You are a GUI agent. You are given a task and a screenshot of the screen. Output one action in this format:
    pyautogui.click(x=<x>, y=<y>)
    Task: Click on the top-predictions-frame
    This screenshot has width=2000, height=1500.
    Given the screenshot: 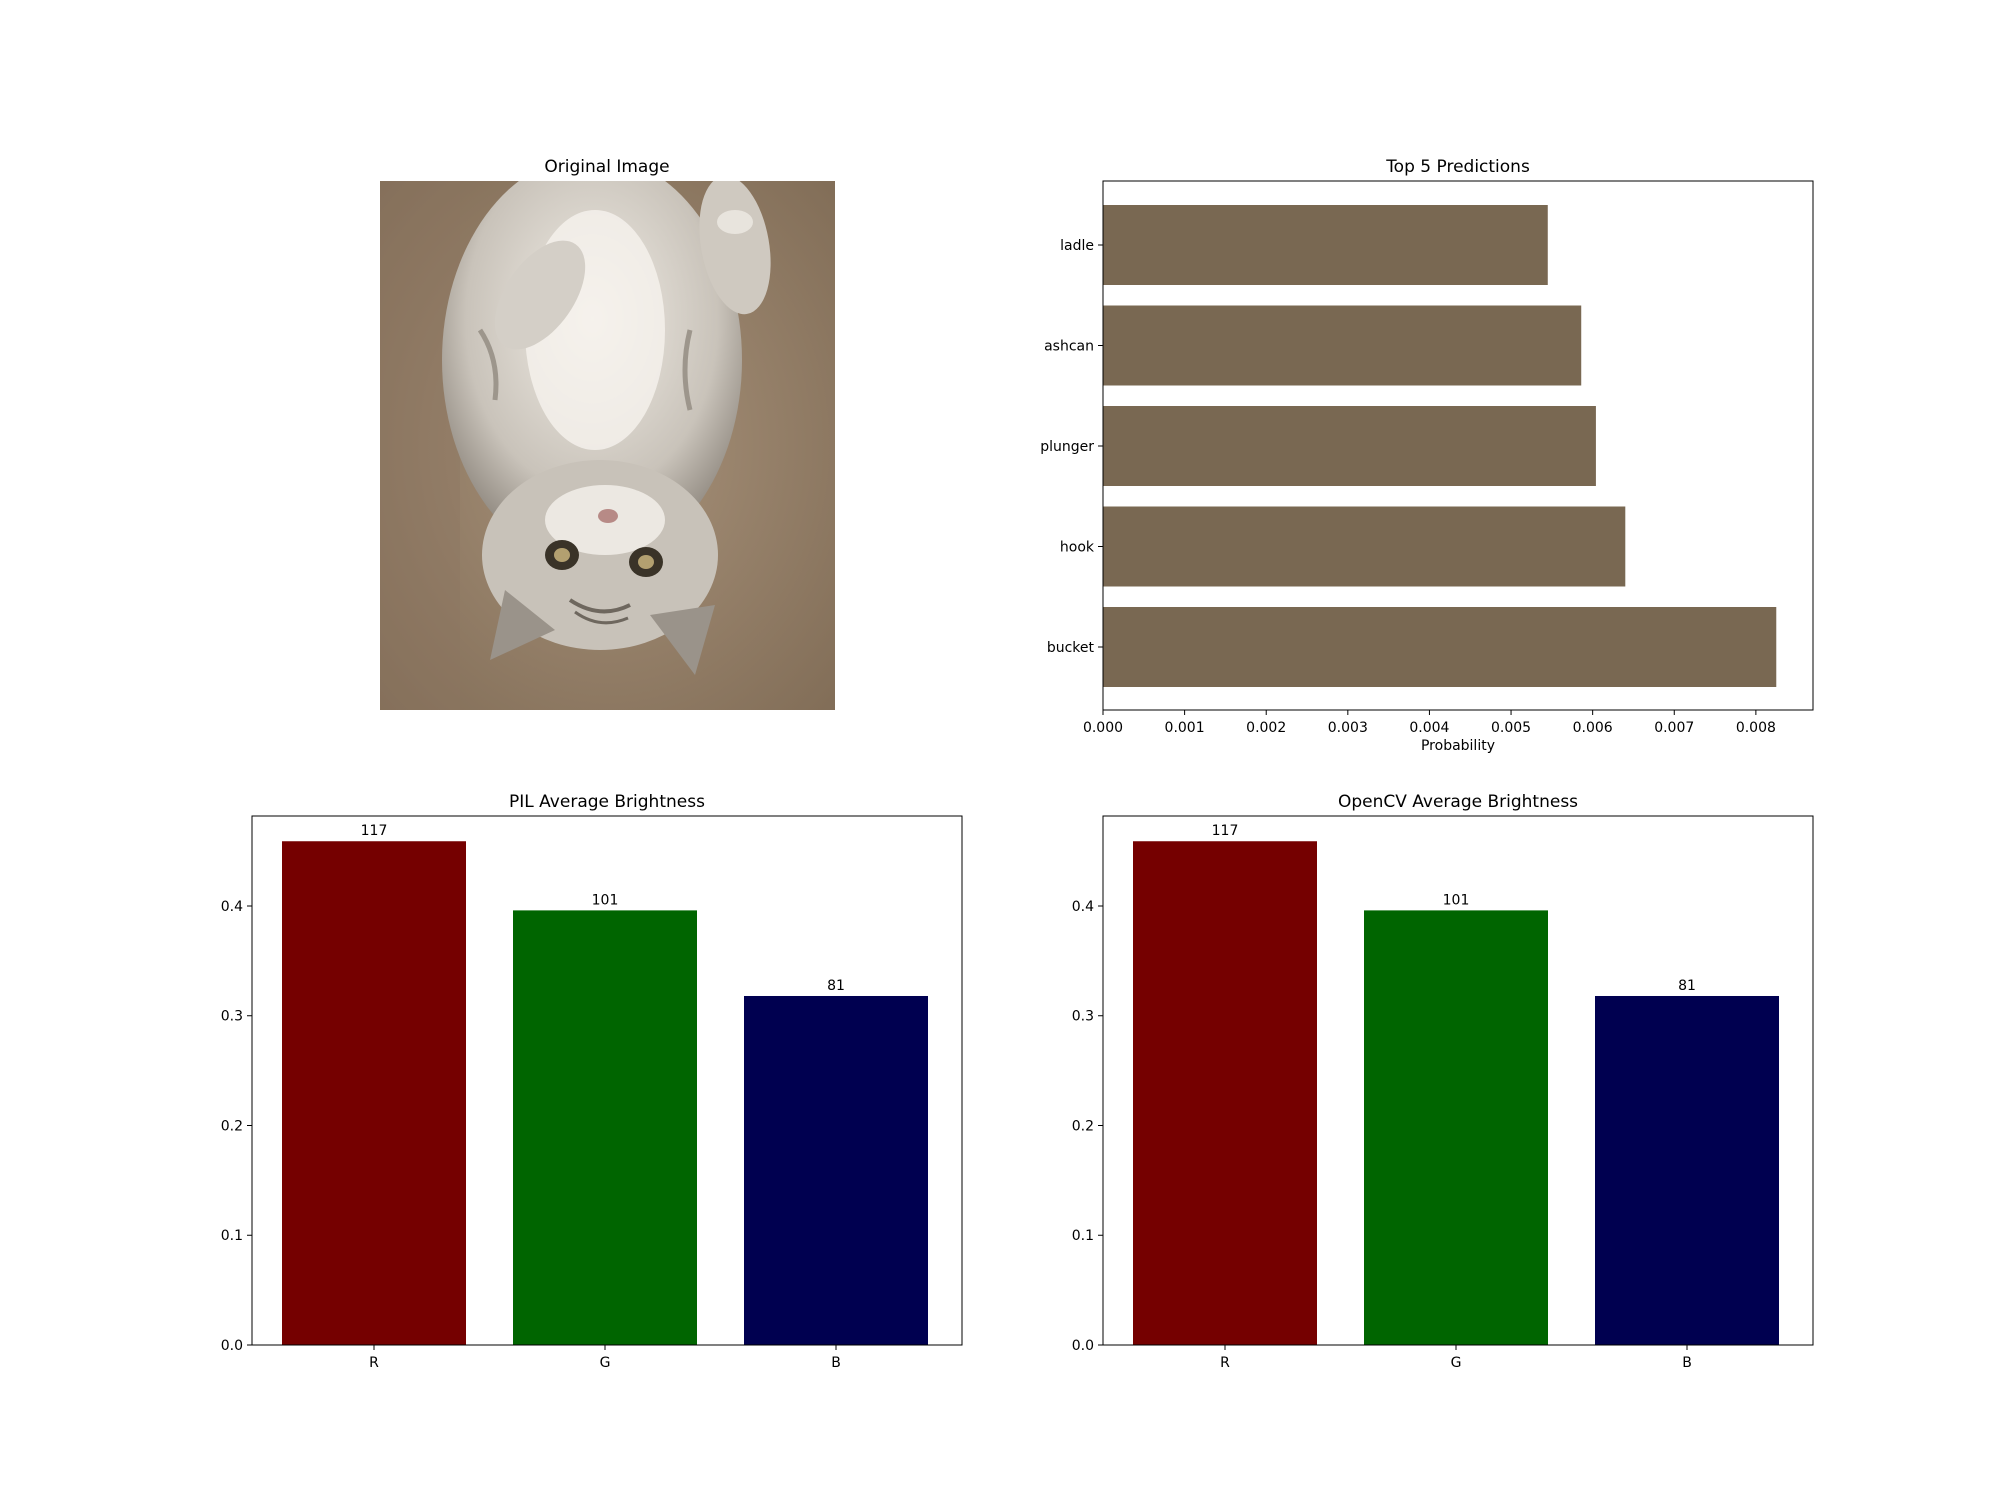 What is the action you would take?
    pyautogui.click(x=1458, y=445)
    